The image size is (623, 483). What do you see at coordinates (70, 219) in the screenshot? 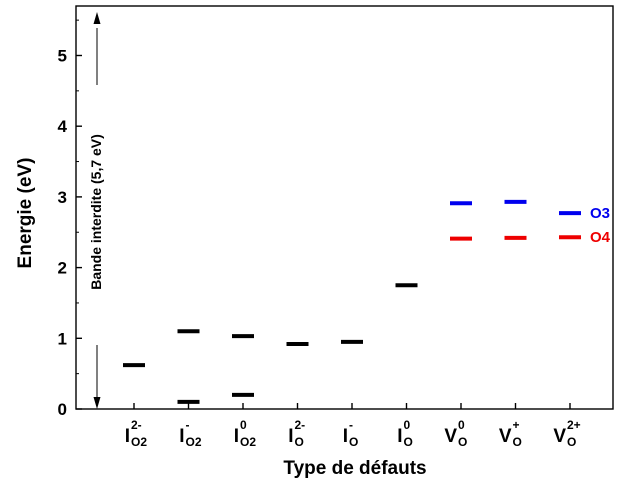
I see `y-axis: 0 1 2 3 4 5` at bounding box center [70, 219].